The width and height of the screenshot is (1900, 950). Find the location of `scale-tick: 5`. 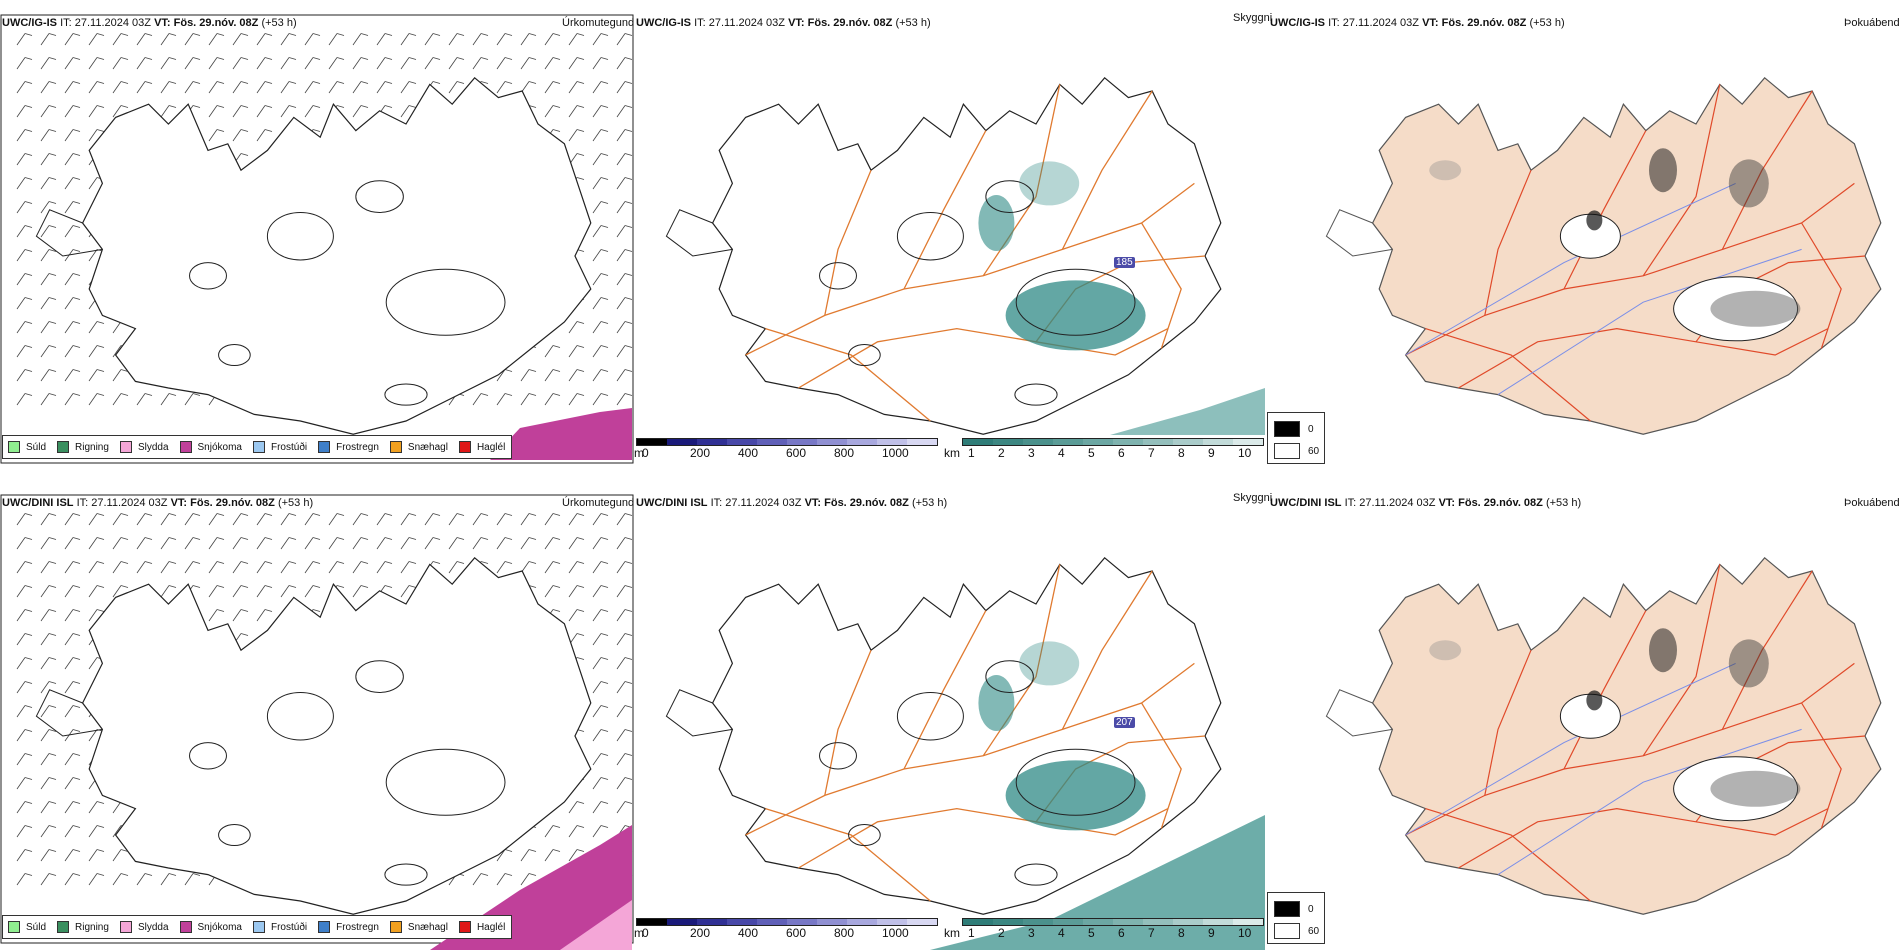

scale-tick: 5 is located at coordinates (1091, 453).